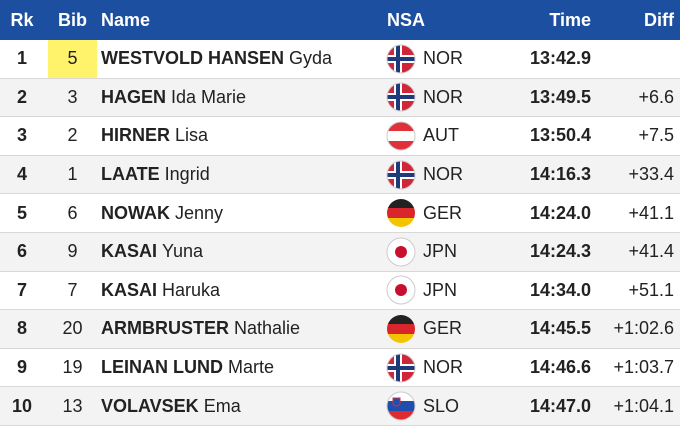 The height and width of the screenshot is (427, 680). I want to click on diff: +7.5, so click(656, 135).